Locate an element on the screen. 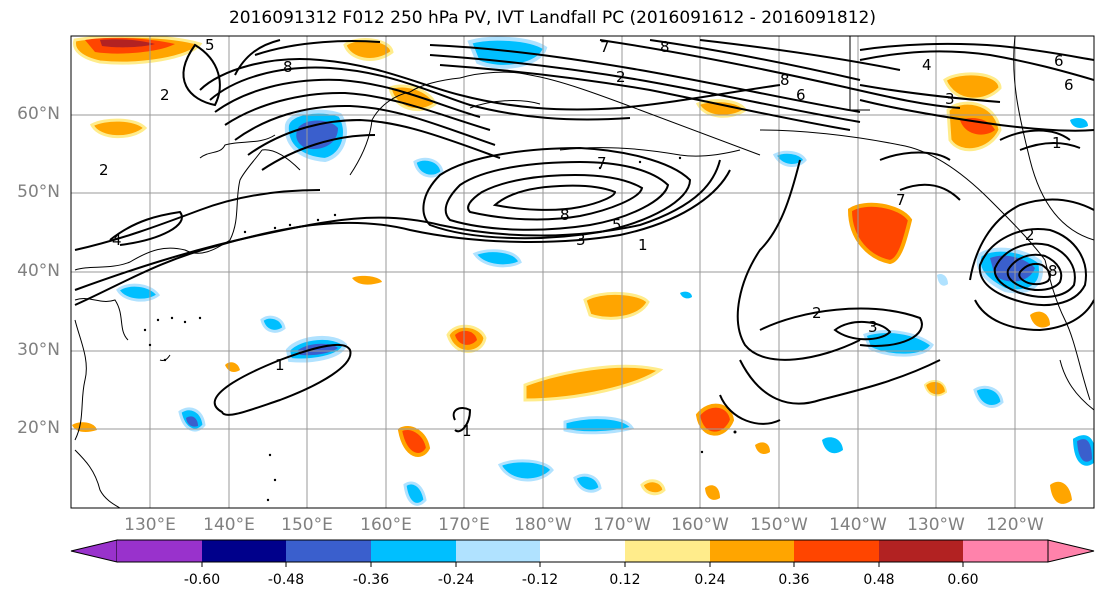 The width and height of the screenshot is (1105, 601). lon-label: 130°W is located at coordinates (936, 525).